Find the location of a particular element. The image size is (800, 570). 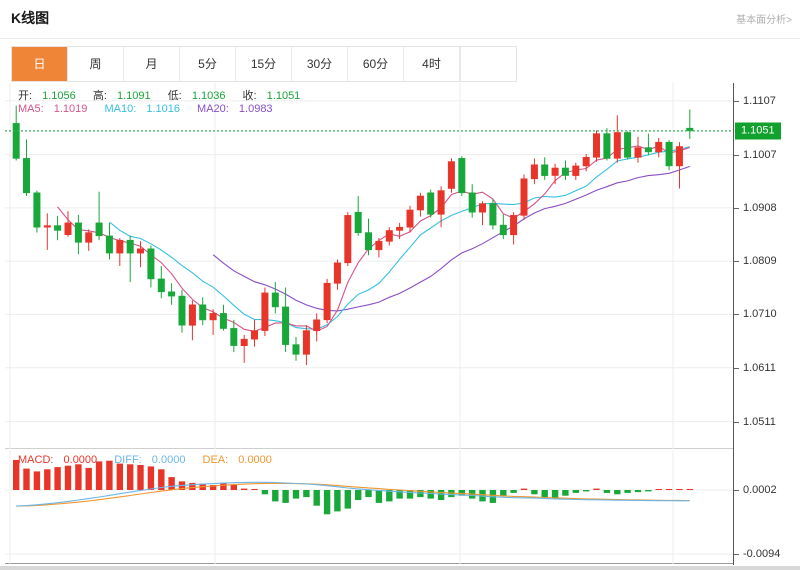

period-tabbar: 日周月 5分 15分 30分 60分 4时 is located at coordinates (264, 64).